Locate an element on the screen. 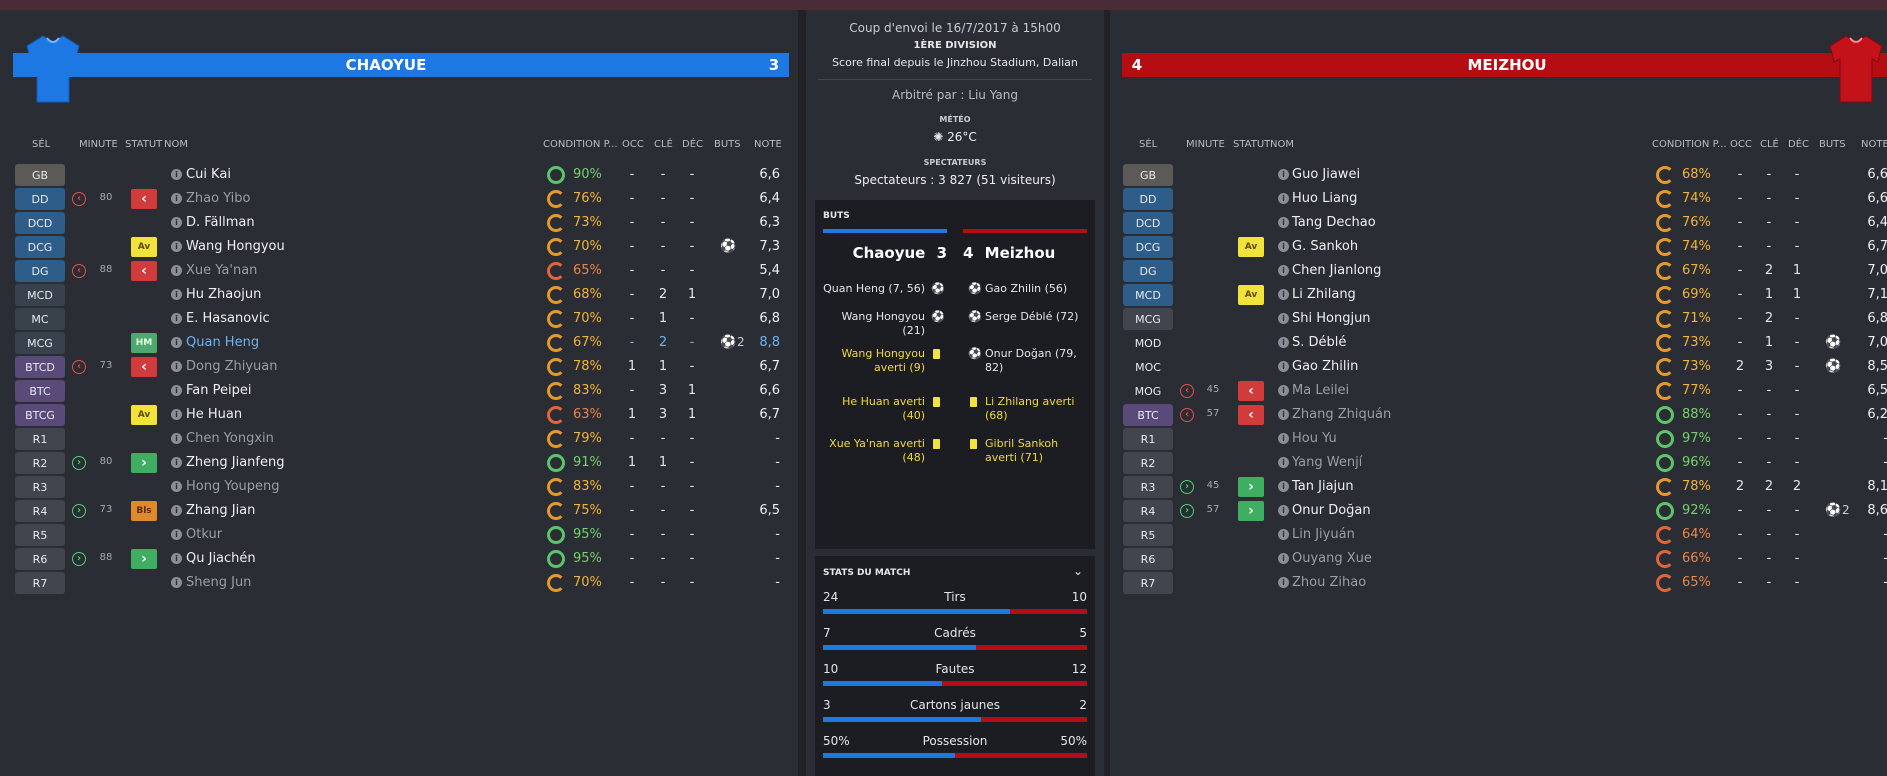 This screenshot has width=1887, height=776. position-badge: R2 is located at coordinates (1148, 463).